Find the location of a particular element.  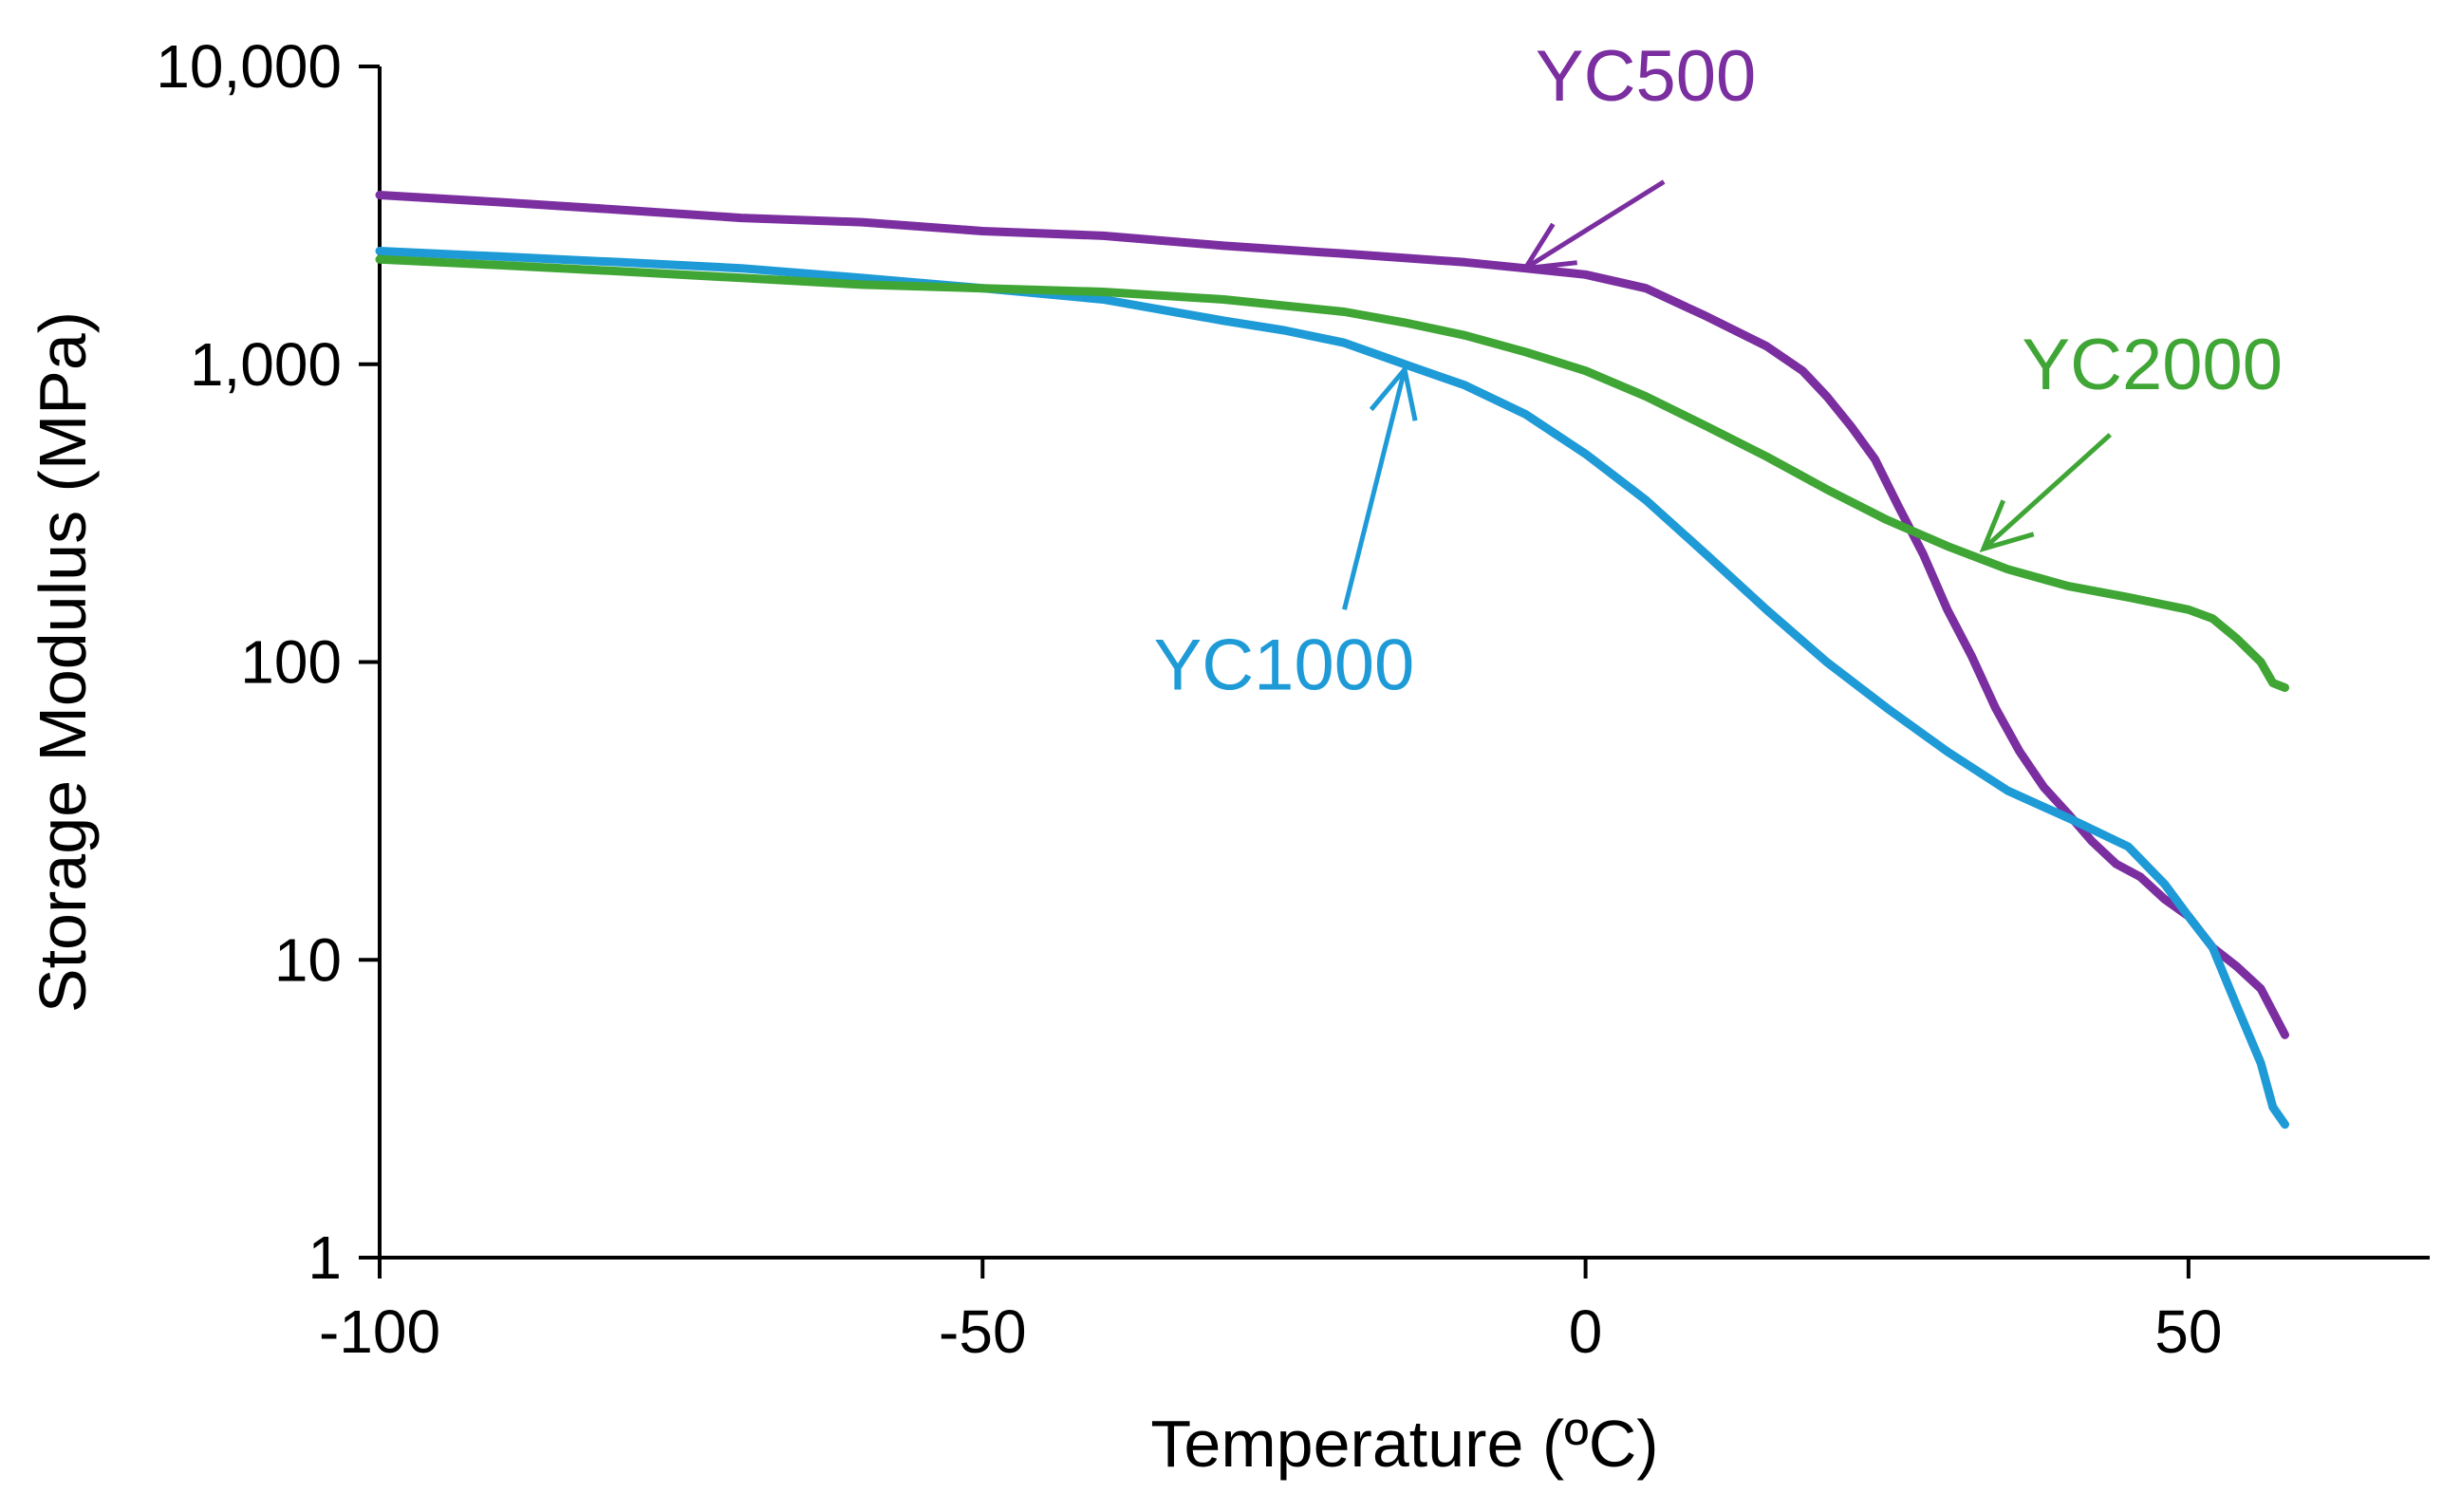

arrowhead-yc500 is located at coordinates (1548, 247).